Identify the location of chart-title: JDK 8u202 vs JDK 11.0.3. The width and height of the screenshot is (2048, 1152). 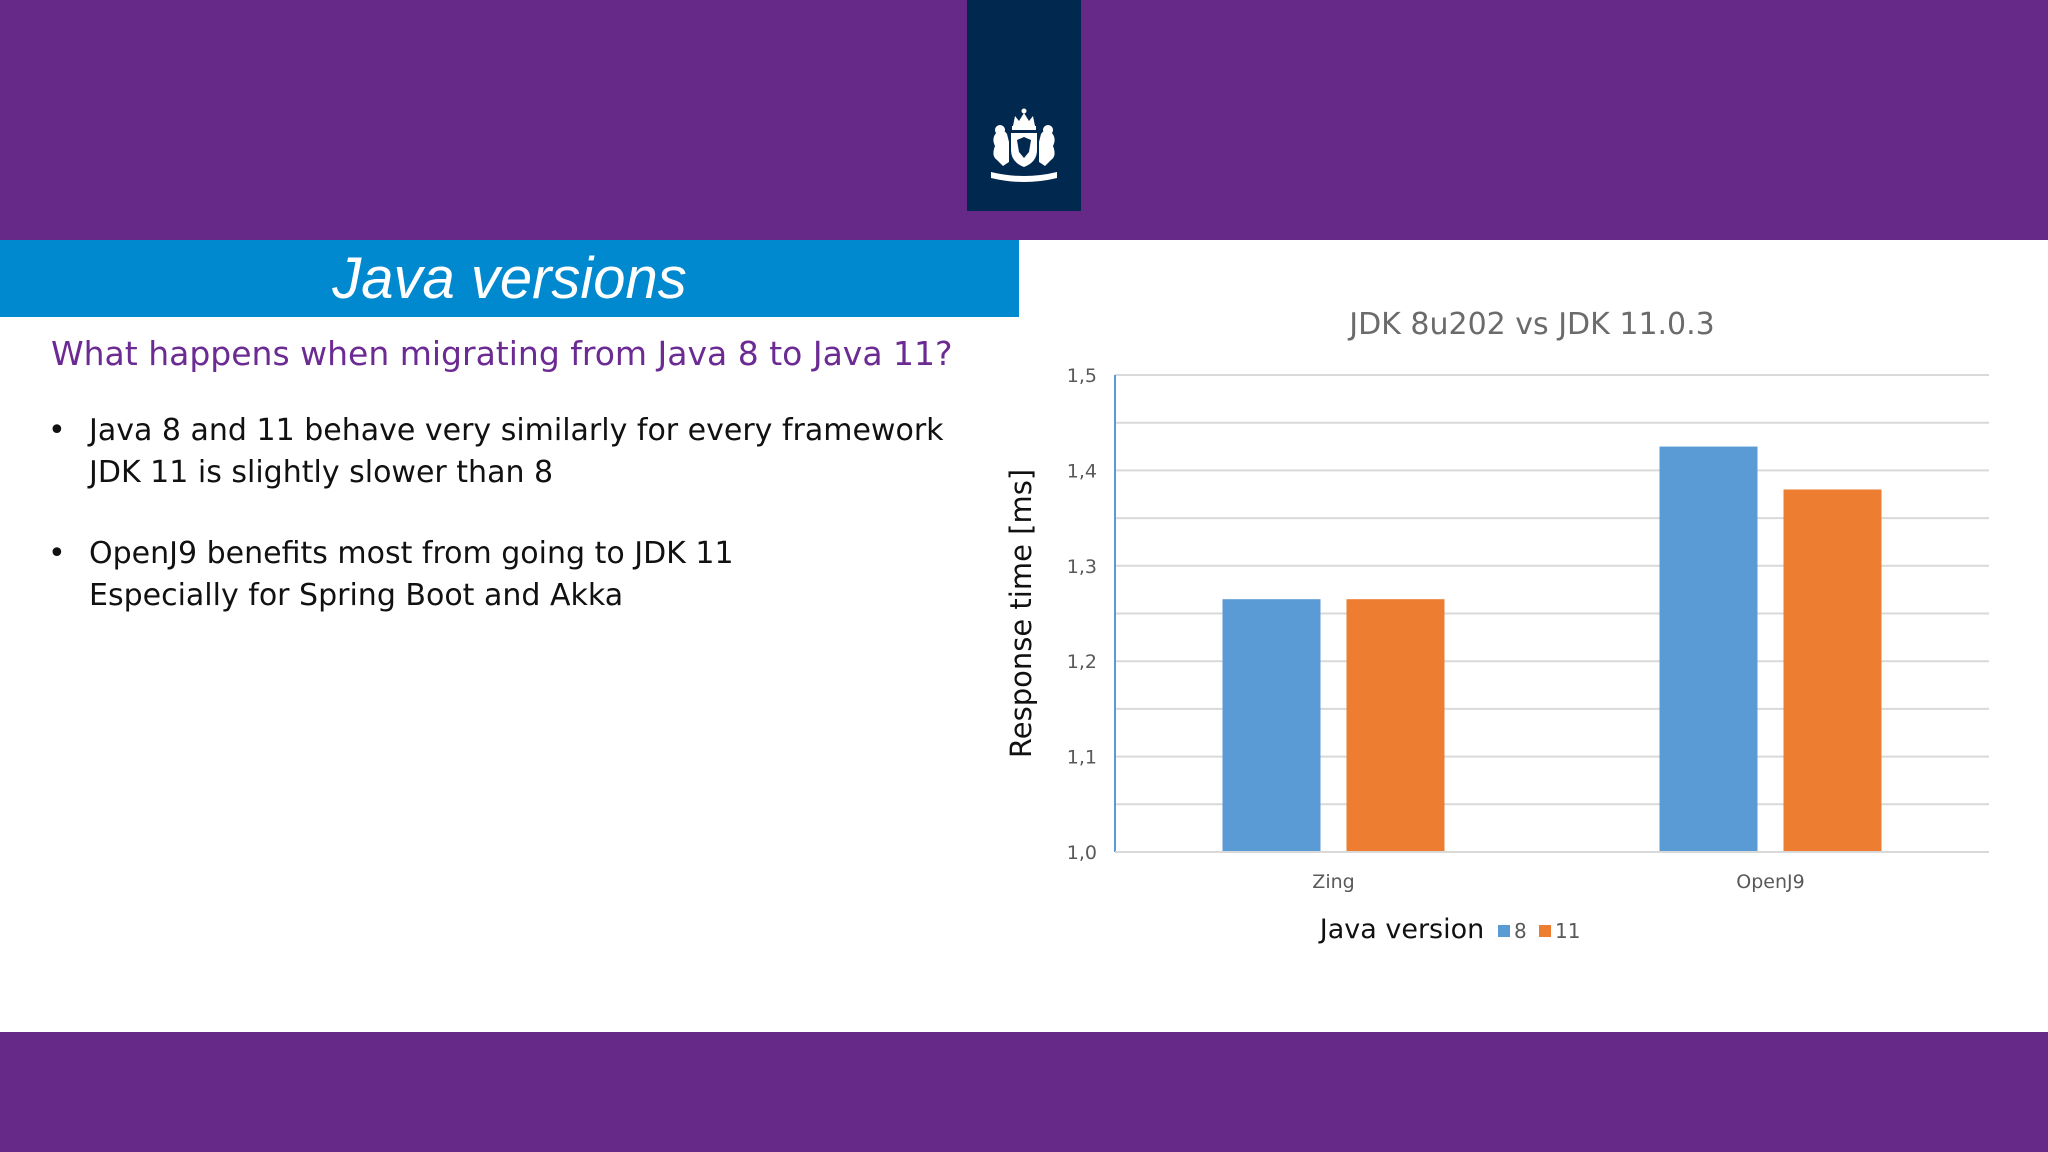
(1531, 324).